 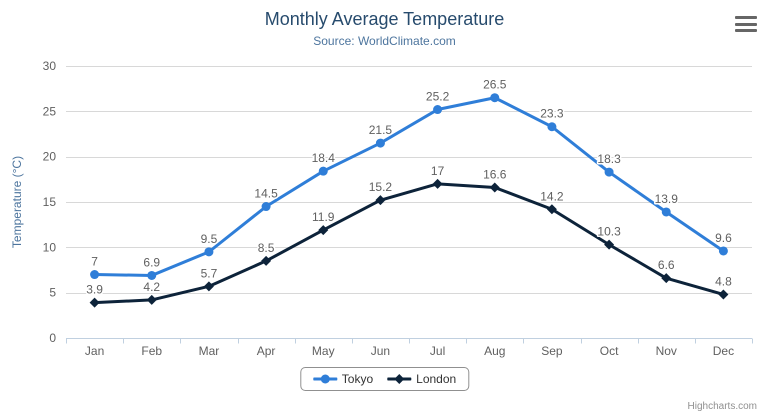 What do you see at coordinates (50, 111) in the screenshot?
I see `y-axis-tick-label: 25` at bounding box center [50, 111].